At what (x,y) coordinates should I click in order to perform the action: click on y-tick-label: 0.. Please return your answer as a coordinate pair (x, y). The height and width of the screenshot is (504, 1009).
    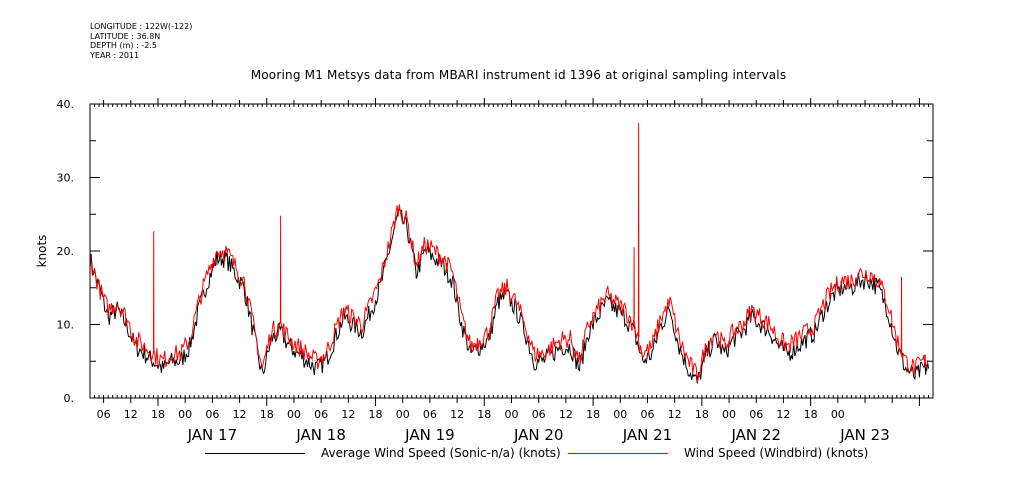
    Looking at the image, I should click on (69, 398).